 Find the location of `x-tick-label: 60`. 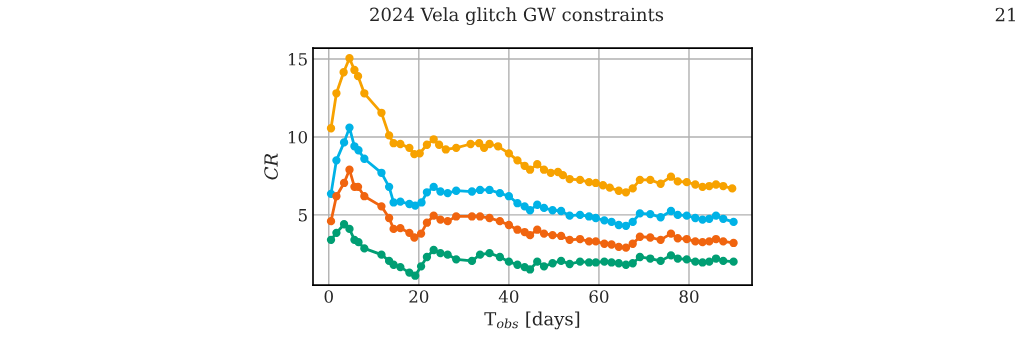

x-tick-label: 60 is located at coordinates (599, 296).